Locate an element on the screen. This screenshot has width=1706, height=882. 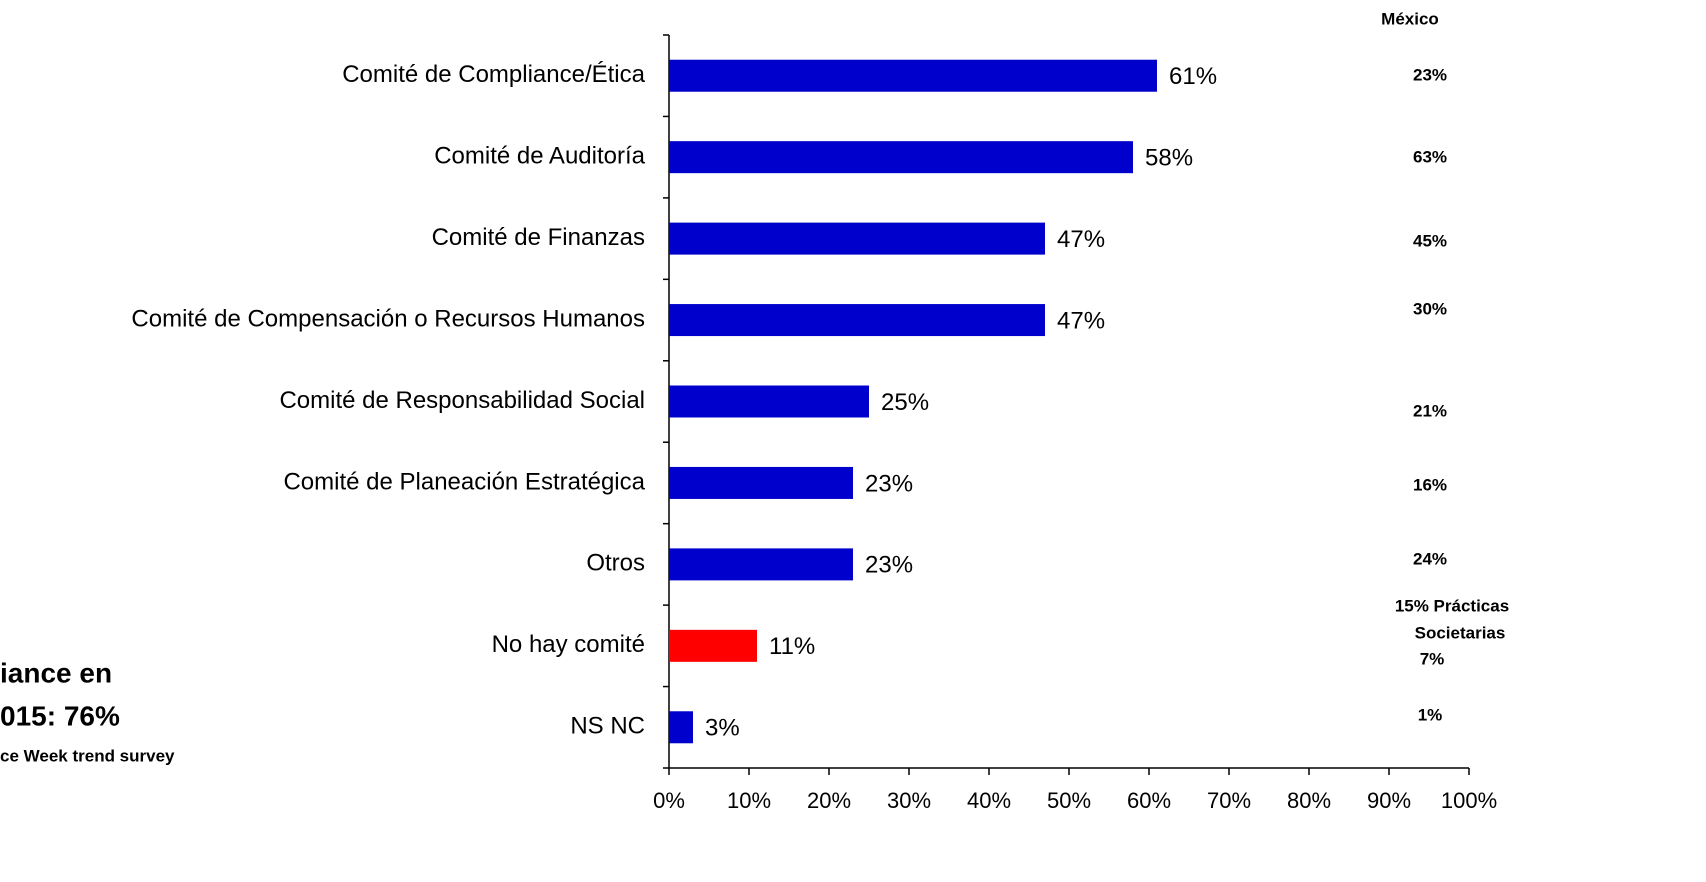
x-tick-label: 60% is located at coordinates (1149, 800).